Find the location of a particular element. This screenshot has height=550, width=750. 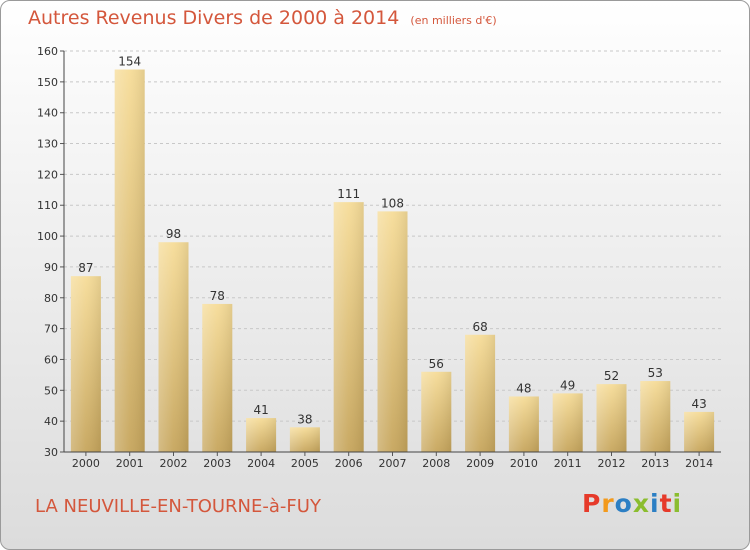

logo-letter: o is located at coordinates (623, 503).